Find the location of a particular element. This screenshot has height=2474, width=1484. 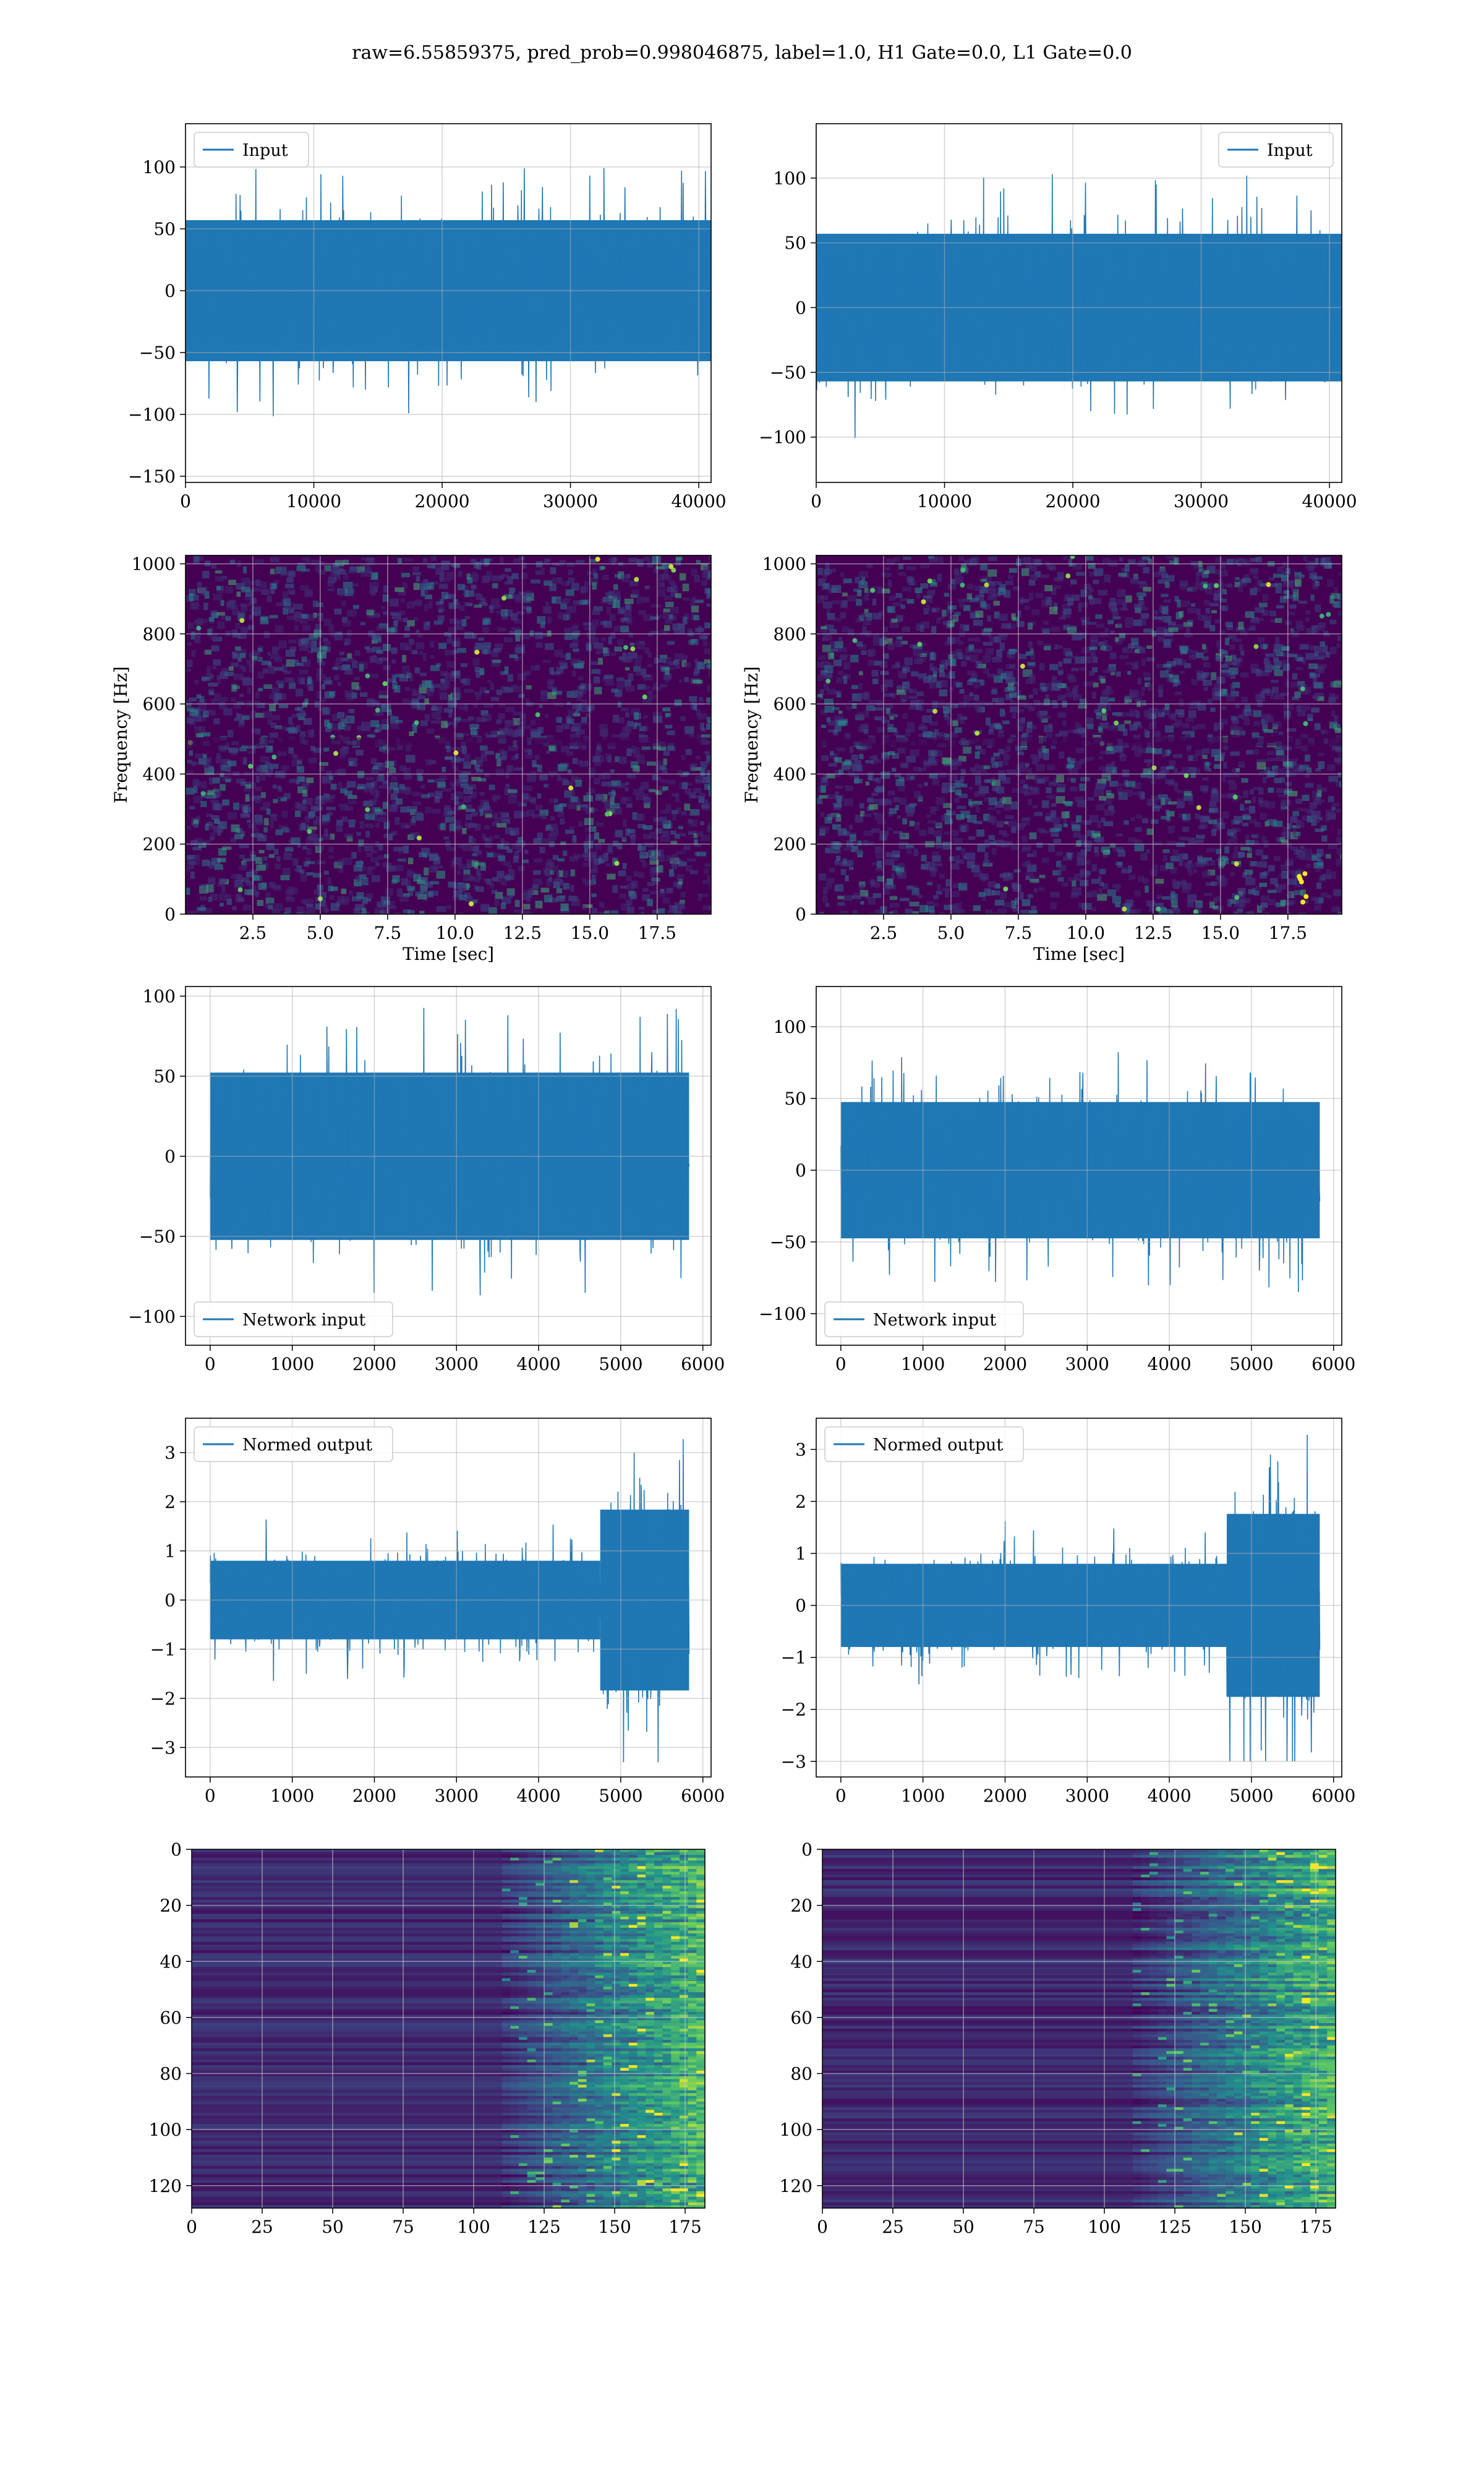

y-tick-label: −100 is located at coordinates (782, 438).